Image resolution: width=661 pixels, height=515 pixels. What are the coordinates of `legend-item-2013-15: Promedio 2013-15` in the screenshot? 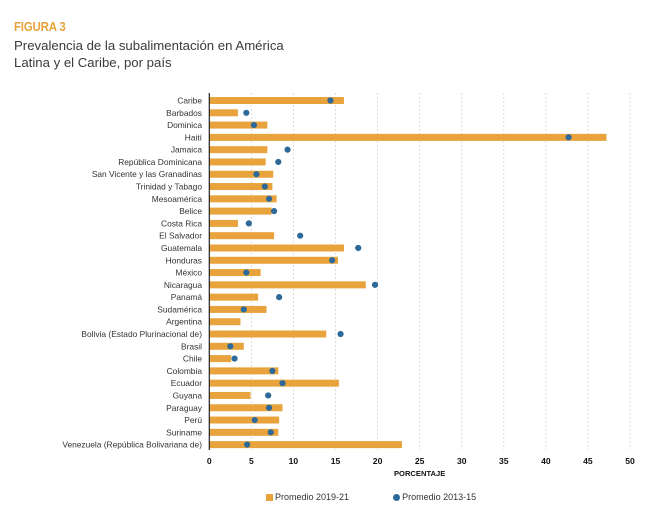 It's located at (434, 497).